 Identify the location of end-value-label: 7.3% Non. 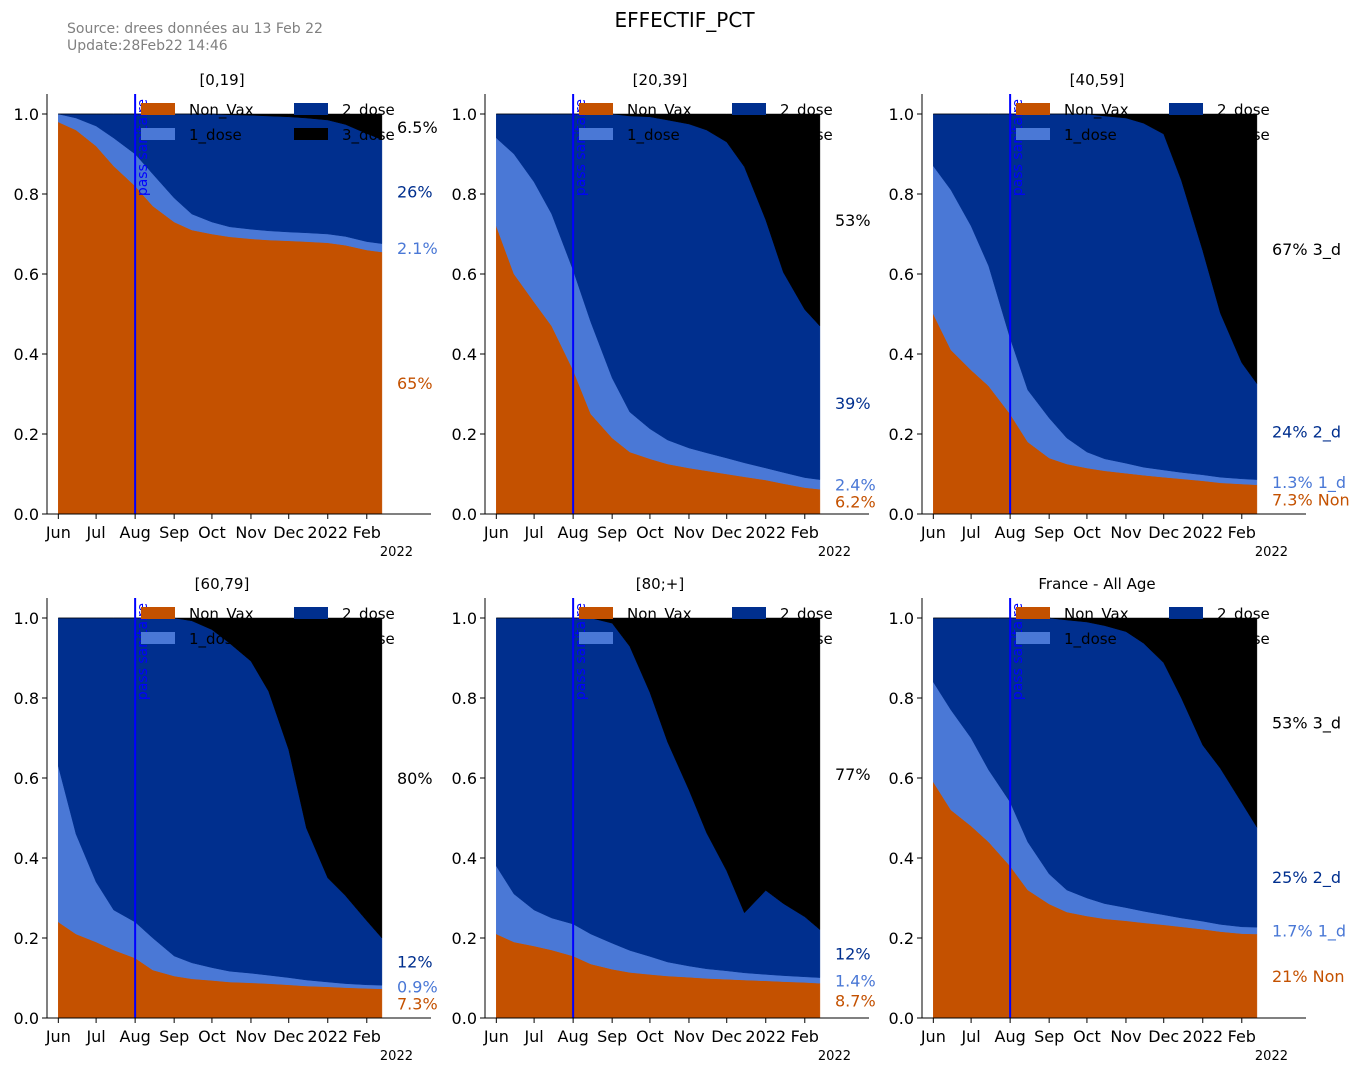
(1311, 499).